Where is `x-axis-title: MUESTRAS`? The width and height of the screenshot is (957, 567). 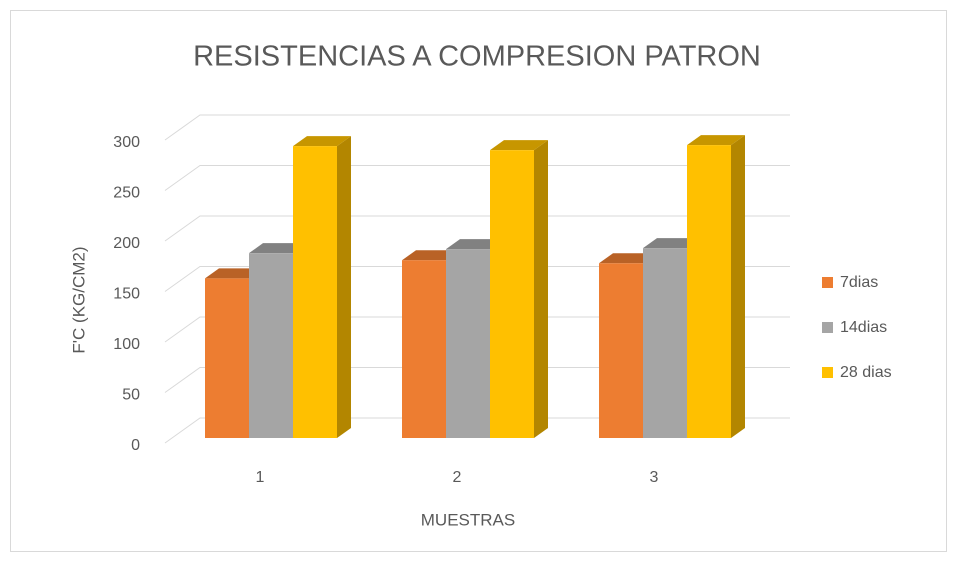
x-axis-title: MUESTRAS is located at coordinates (468, 519).